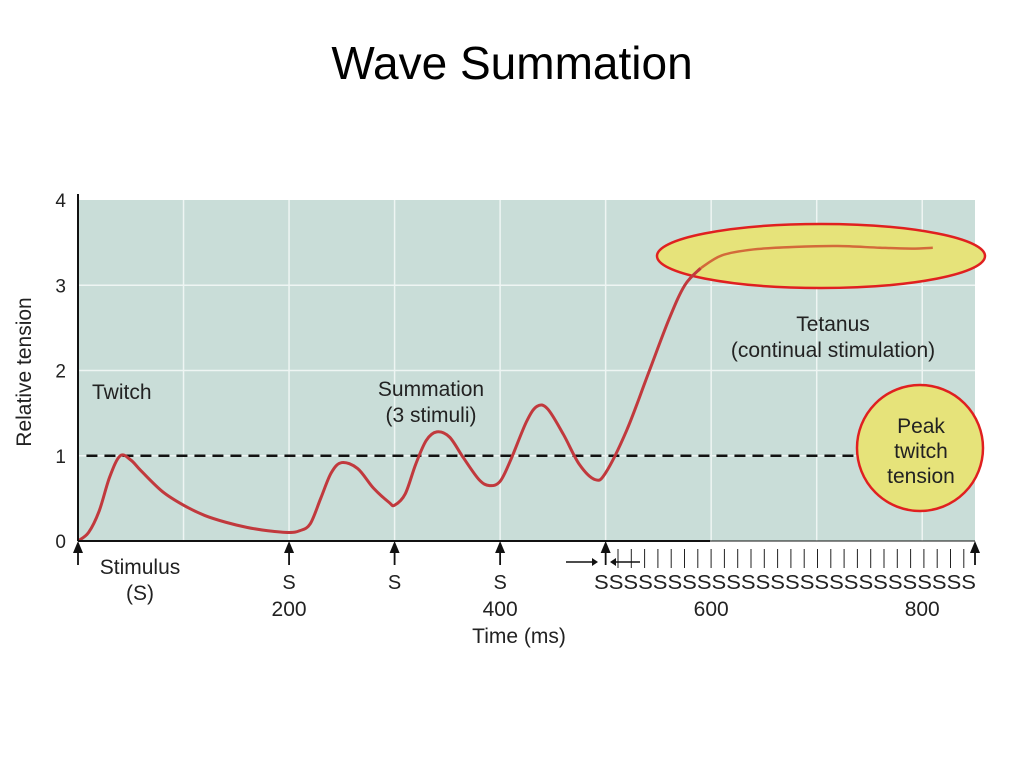 This screenshot has width=1024, height=768. What do you see at coordinates (122, 392) in the screenshot?
I see `twitch-label: Twitch` at bounding box center [122, 392].